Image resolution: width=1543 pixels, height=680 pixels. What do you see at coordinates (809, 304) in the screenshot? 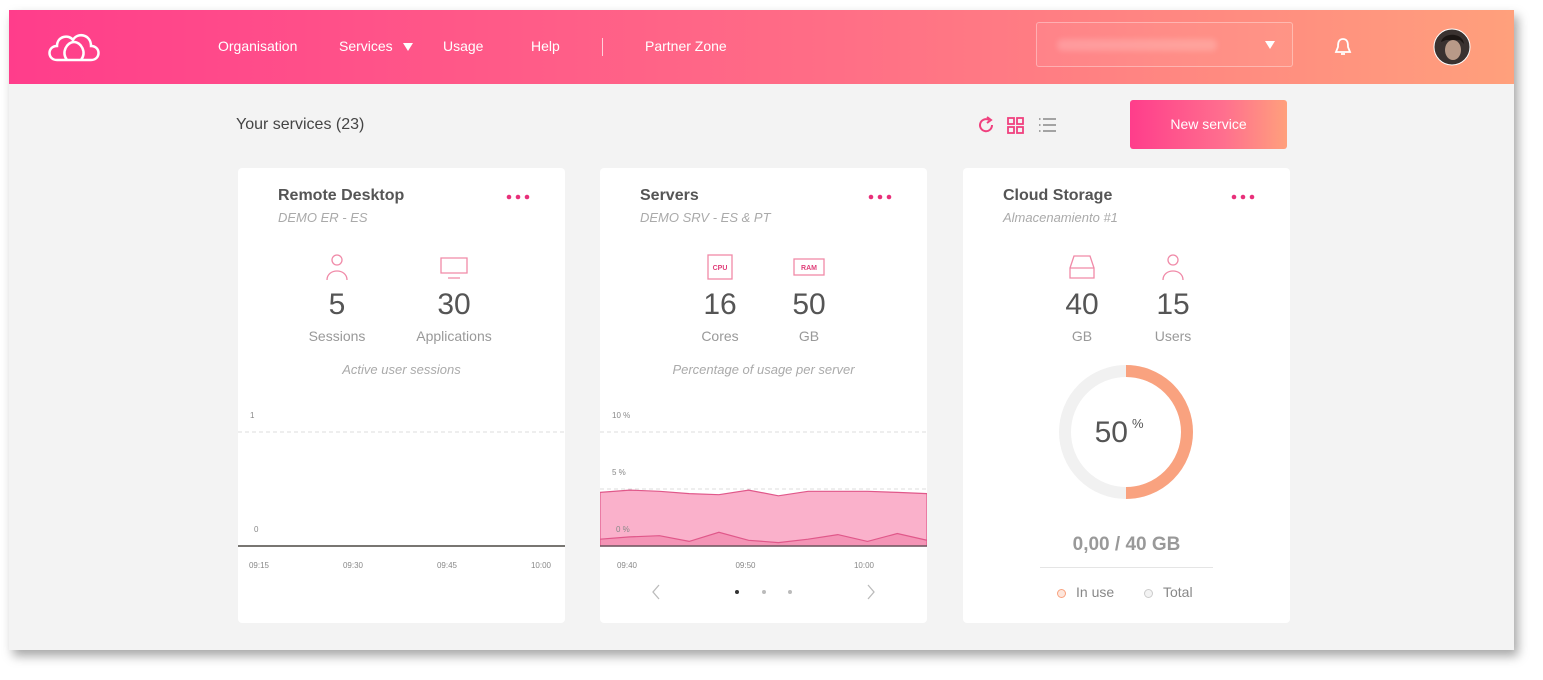
I see `stat-value: 50` at bounding box center [809, 304].